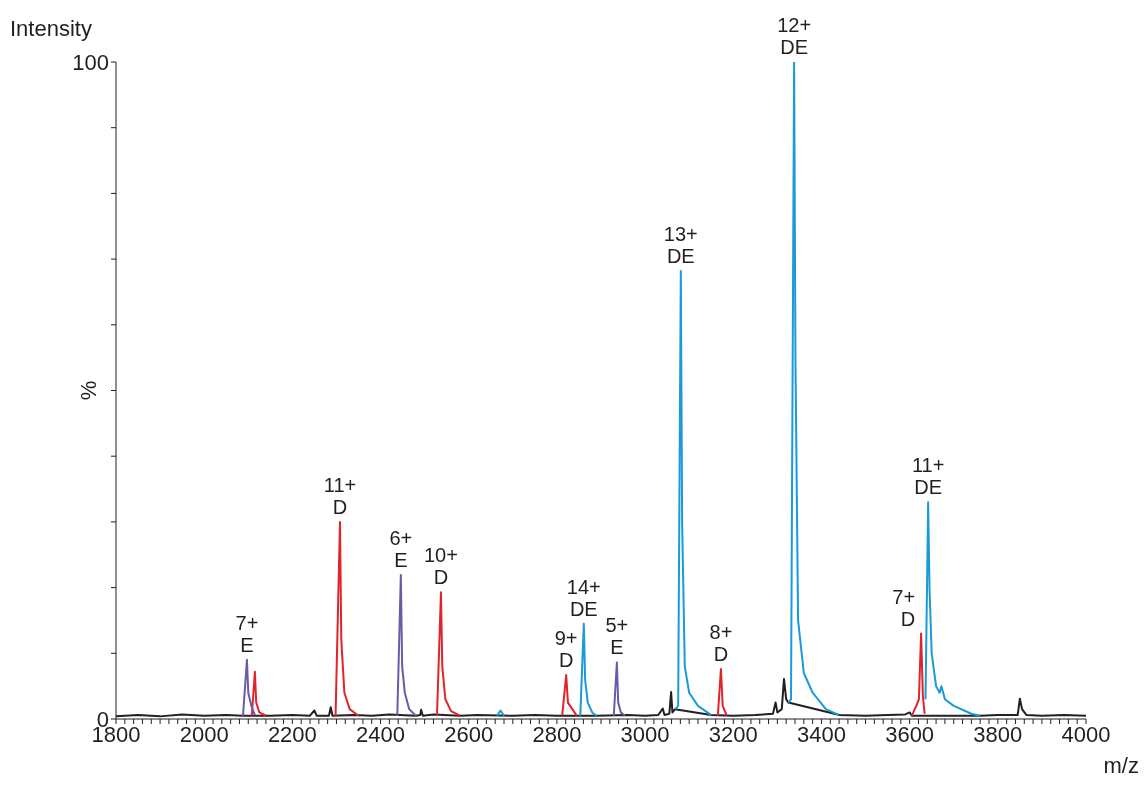 This screenshot has height=787, width=1147. Describe the element at coordinates (88, 390) in the screenshot. I see `y-axis-title: %` at that location.